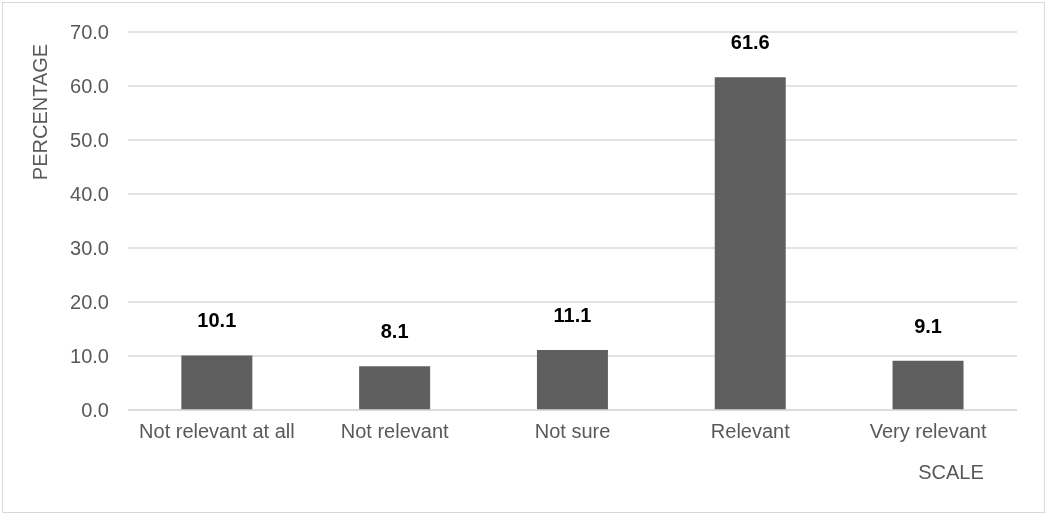  I want to click on y-tick-label: 50.0, so click(89, 140).